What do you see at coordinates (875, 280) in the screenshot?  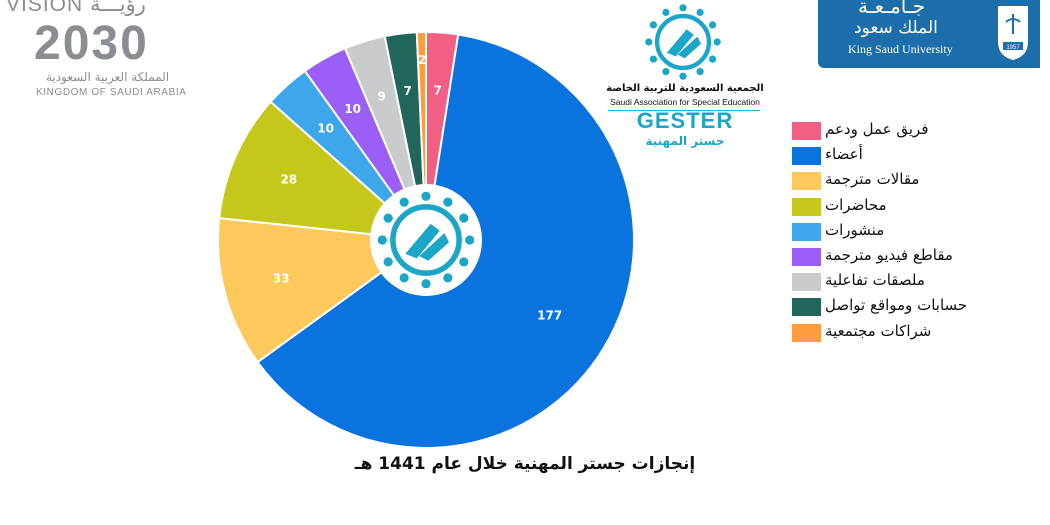 I see `legend-label: ملصقات تفاعلية` at bounding box center [875, 280].